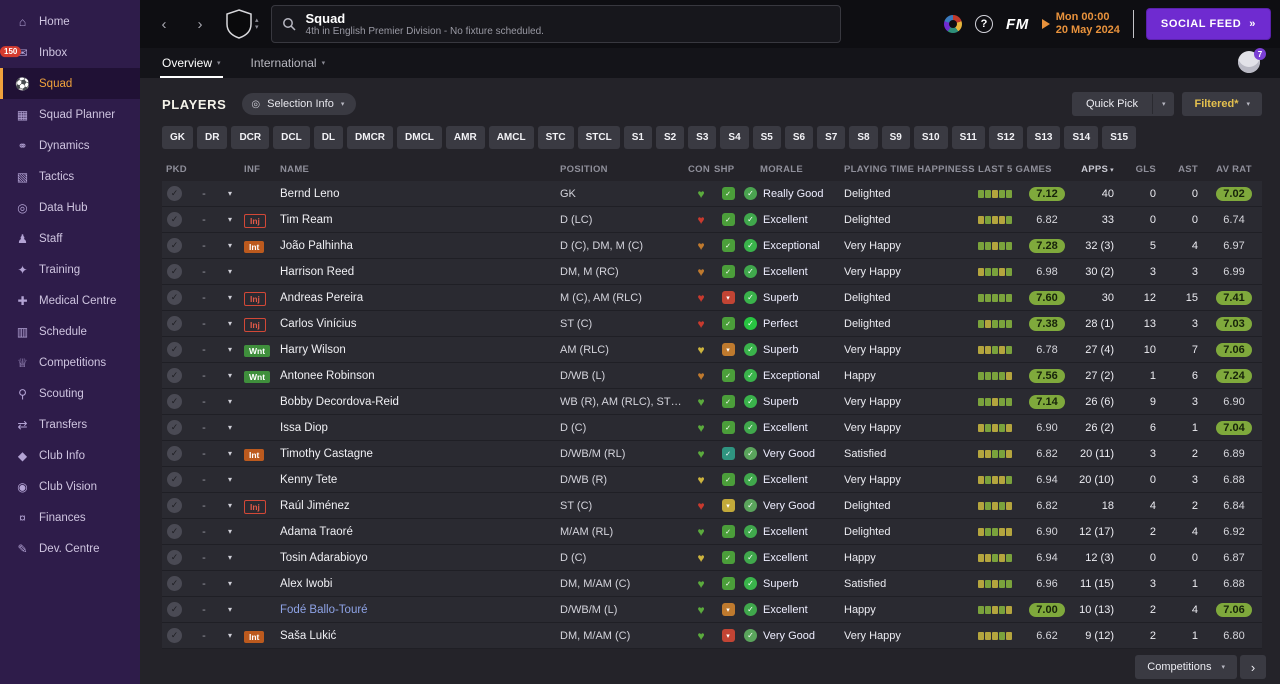 The height and width of the screenshot is (684, 1280). What do you see at coordinates (318, 323) in the screenshot?
I see `player-name: Carlos Vinícius` at bounding box center [318, 323].